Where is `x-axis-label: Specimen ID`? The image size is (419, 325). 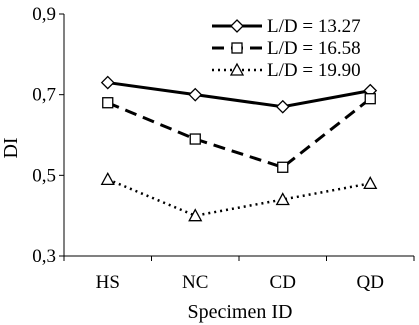 x-axis-label: Specimen ID is located at coordinates (240, 312).